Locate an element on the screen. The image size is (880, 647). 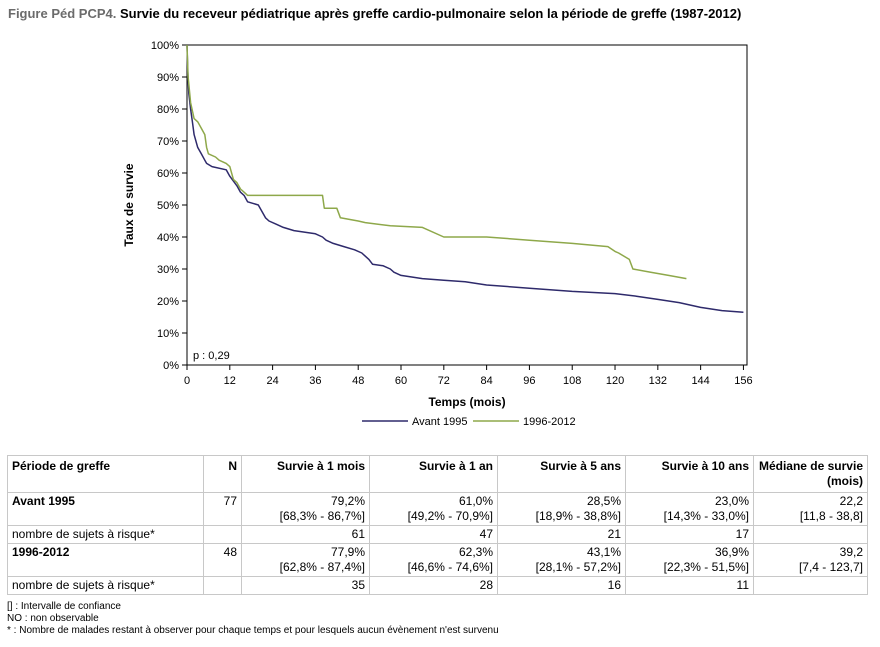
legend-label-avant-1995: Avant 1995 is located at coordinates (439, 422).